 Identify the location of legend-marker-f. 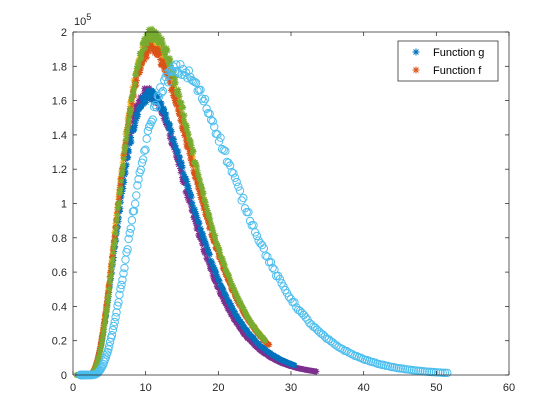
(416, 70).